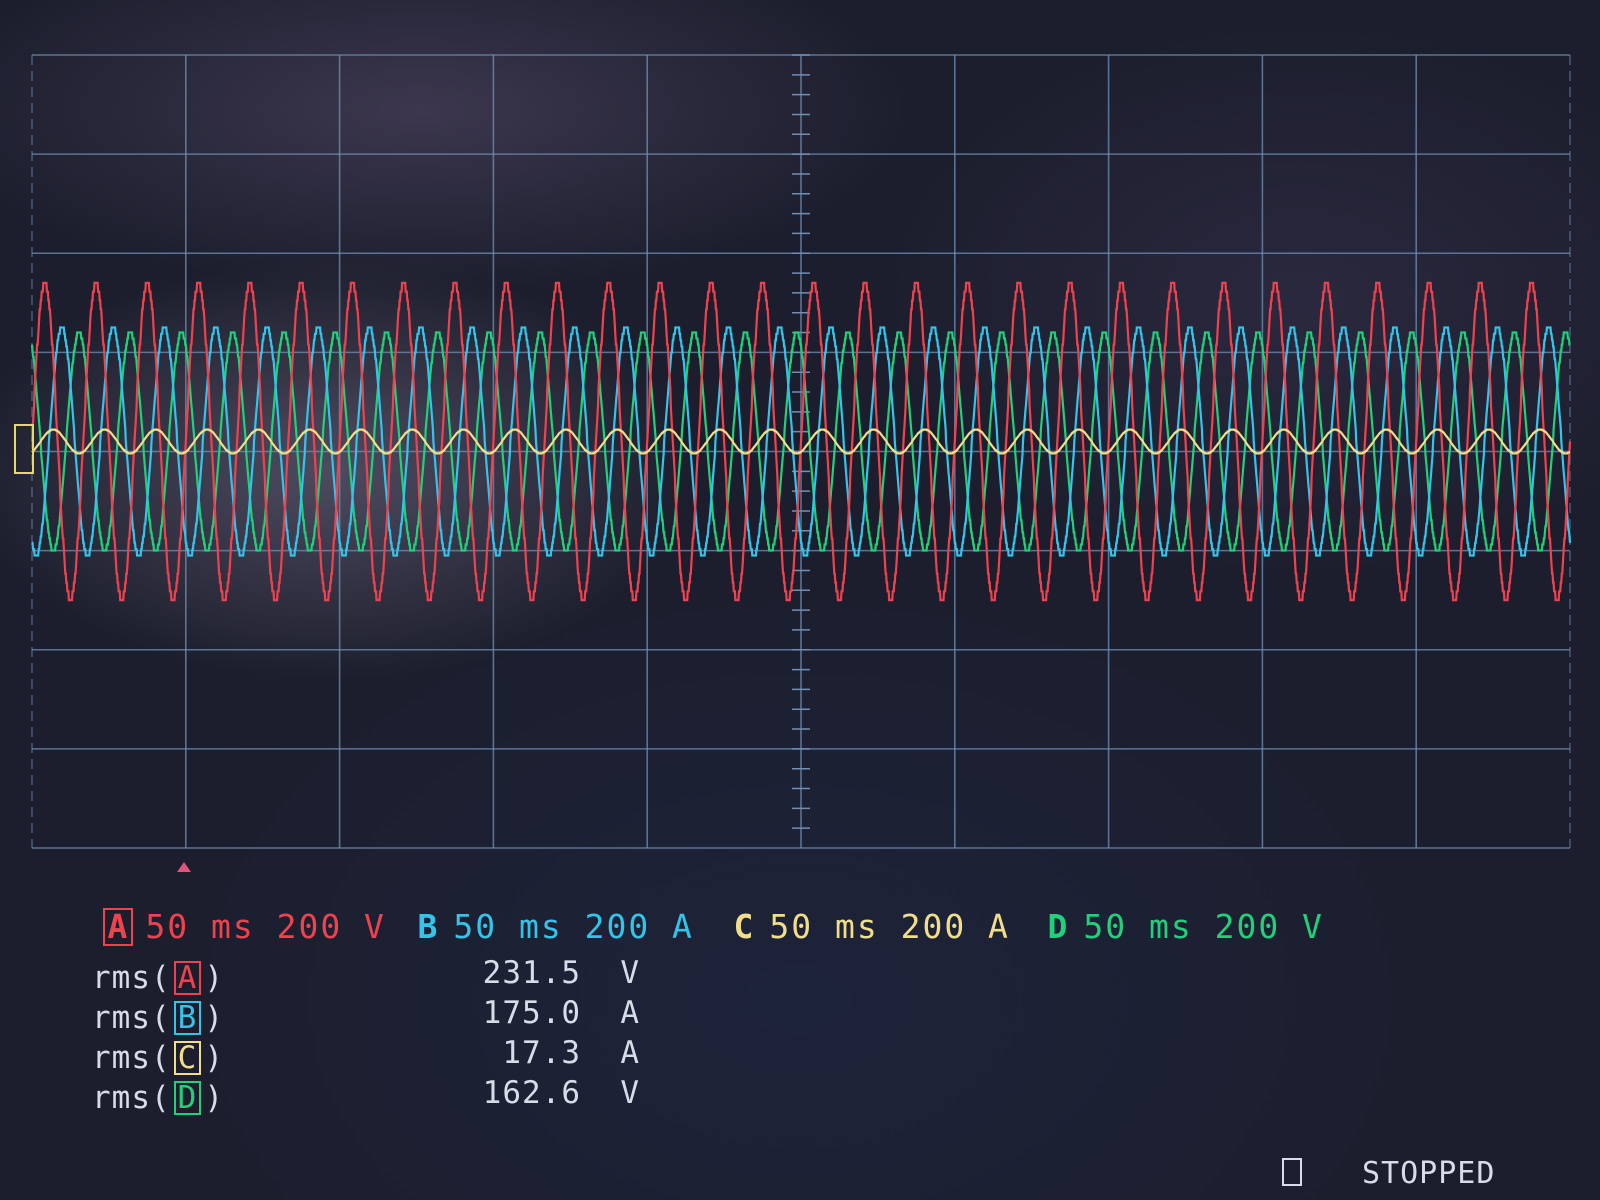  Describe the element at coordinates (639, 926) in the screenshot. I see `channel-b-scale: 200 A` at that location.